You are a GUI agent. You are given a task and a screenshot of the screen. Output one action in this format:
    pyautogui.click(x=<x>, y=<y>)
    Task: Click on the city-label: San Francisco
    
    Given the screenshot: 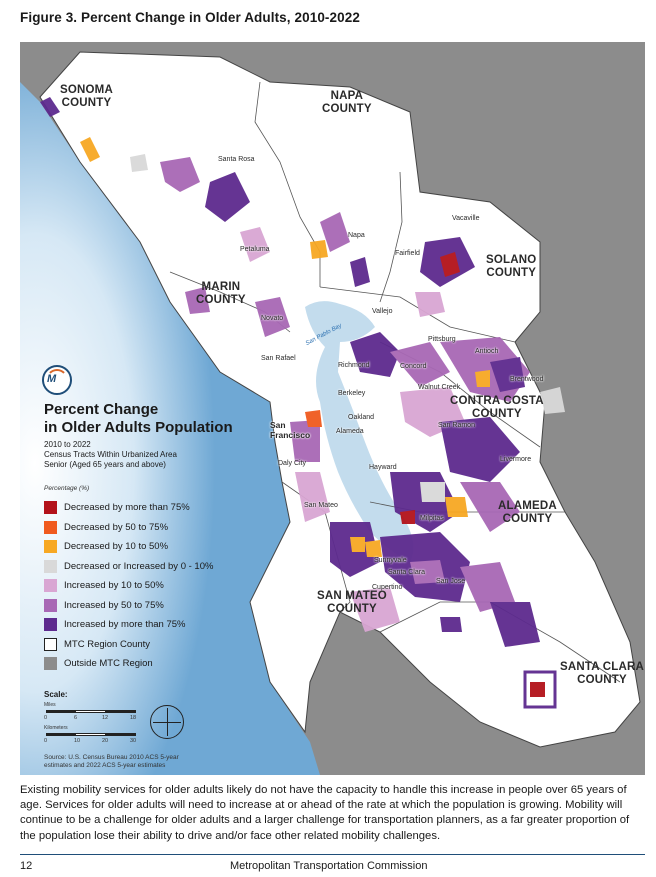 What is the action you would take?
    pyautogui.click(x=290, y=430)
    